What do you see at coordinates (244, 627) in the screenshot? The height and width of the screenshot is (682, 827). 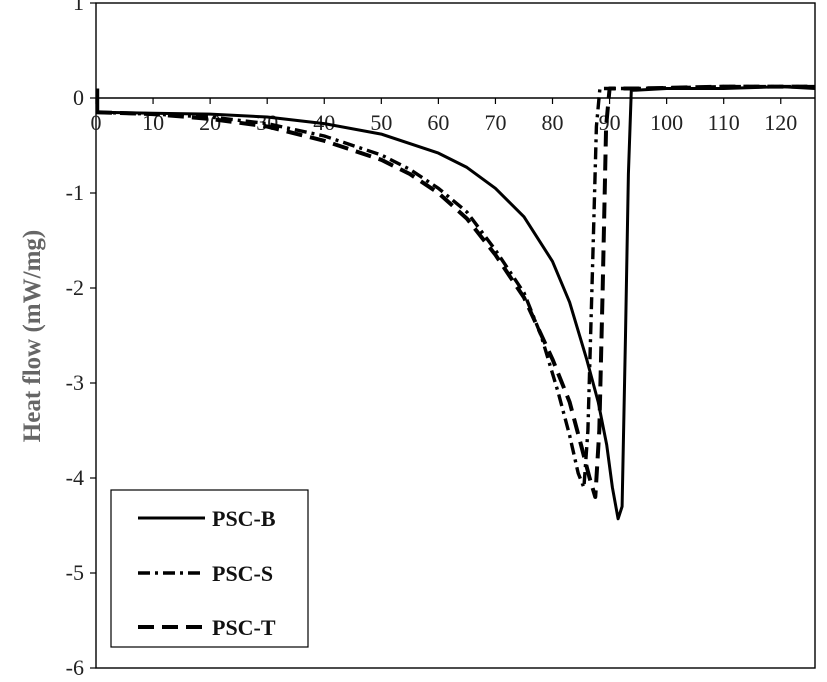 I see `legend-label-psc-t: PSC-T` at bounding box center [244, 627].